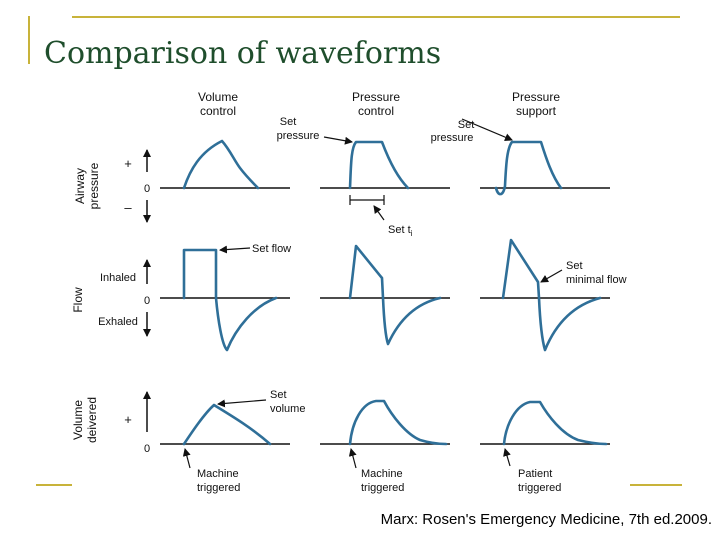 This screenshot has height=540, width=720. What do you see at coordinates (376, 97) in the screenshot?
I see `col-header-pressure-control-1: Pressure` at bounding box center [376, 97].